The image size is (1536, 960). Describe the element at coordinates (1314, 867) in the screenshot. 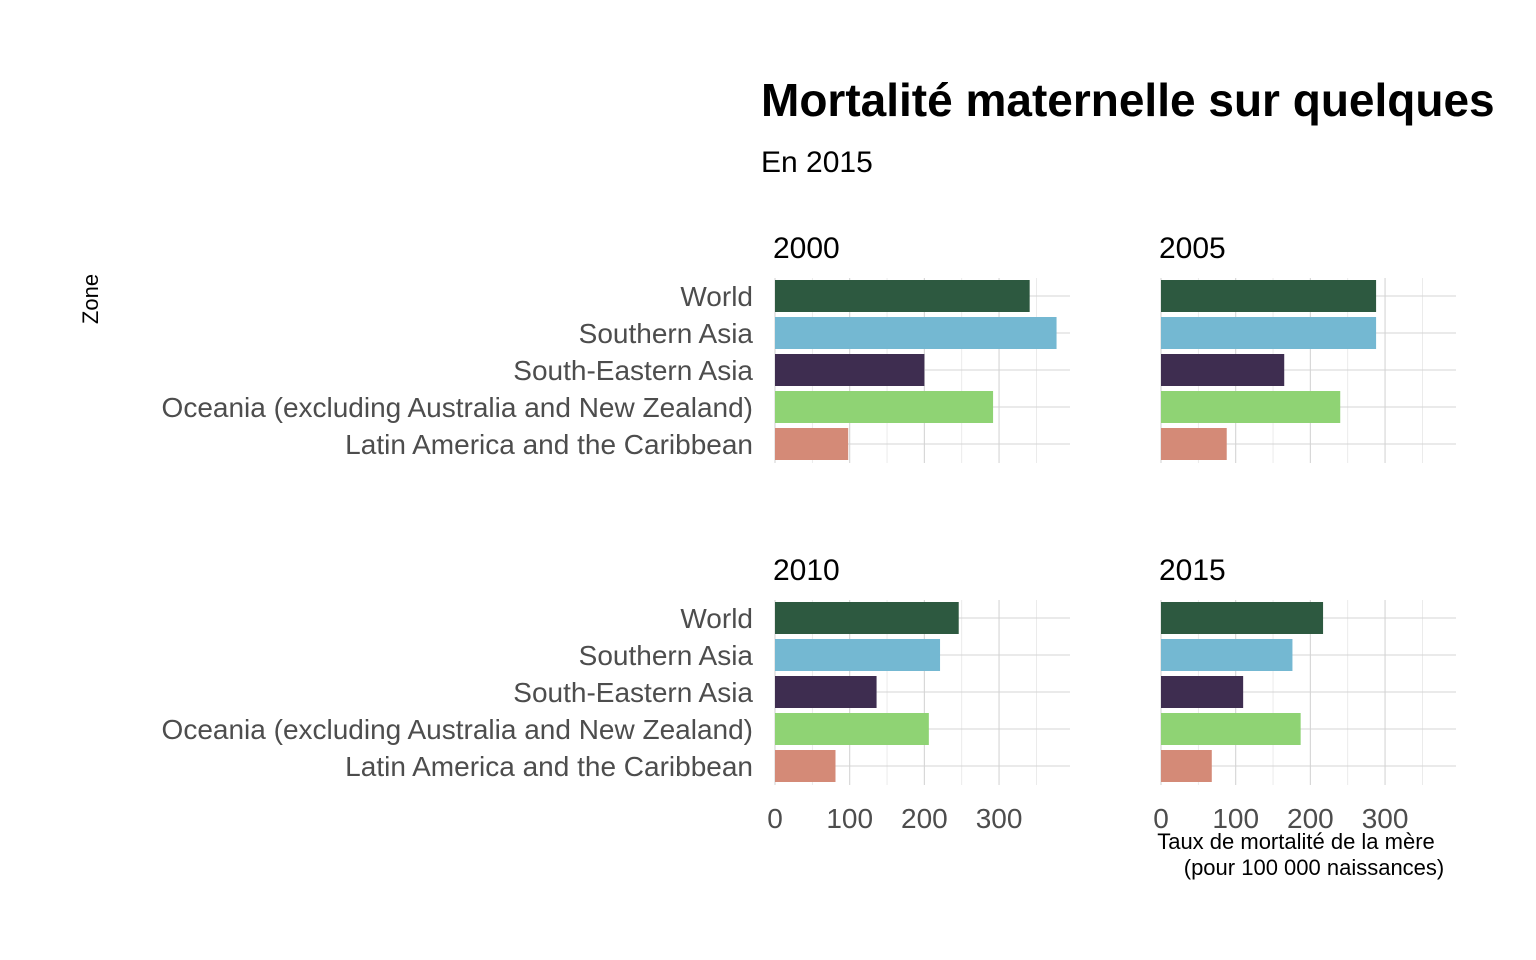

I see `x-axis-title-line2: (pour 100 000 naissances)` at that location.